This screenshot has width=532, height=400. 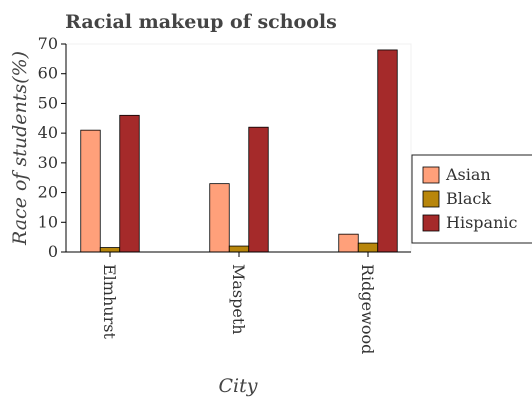 What do you see at coordinates (129, 183) in the screenshot?
I see `bar-hispanic-elmhurst` at bounding box center [129, 183].